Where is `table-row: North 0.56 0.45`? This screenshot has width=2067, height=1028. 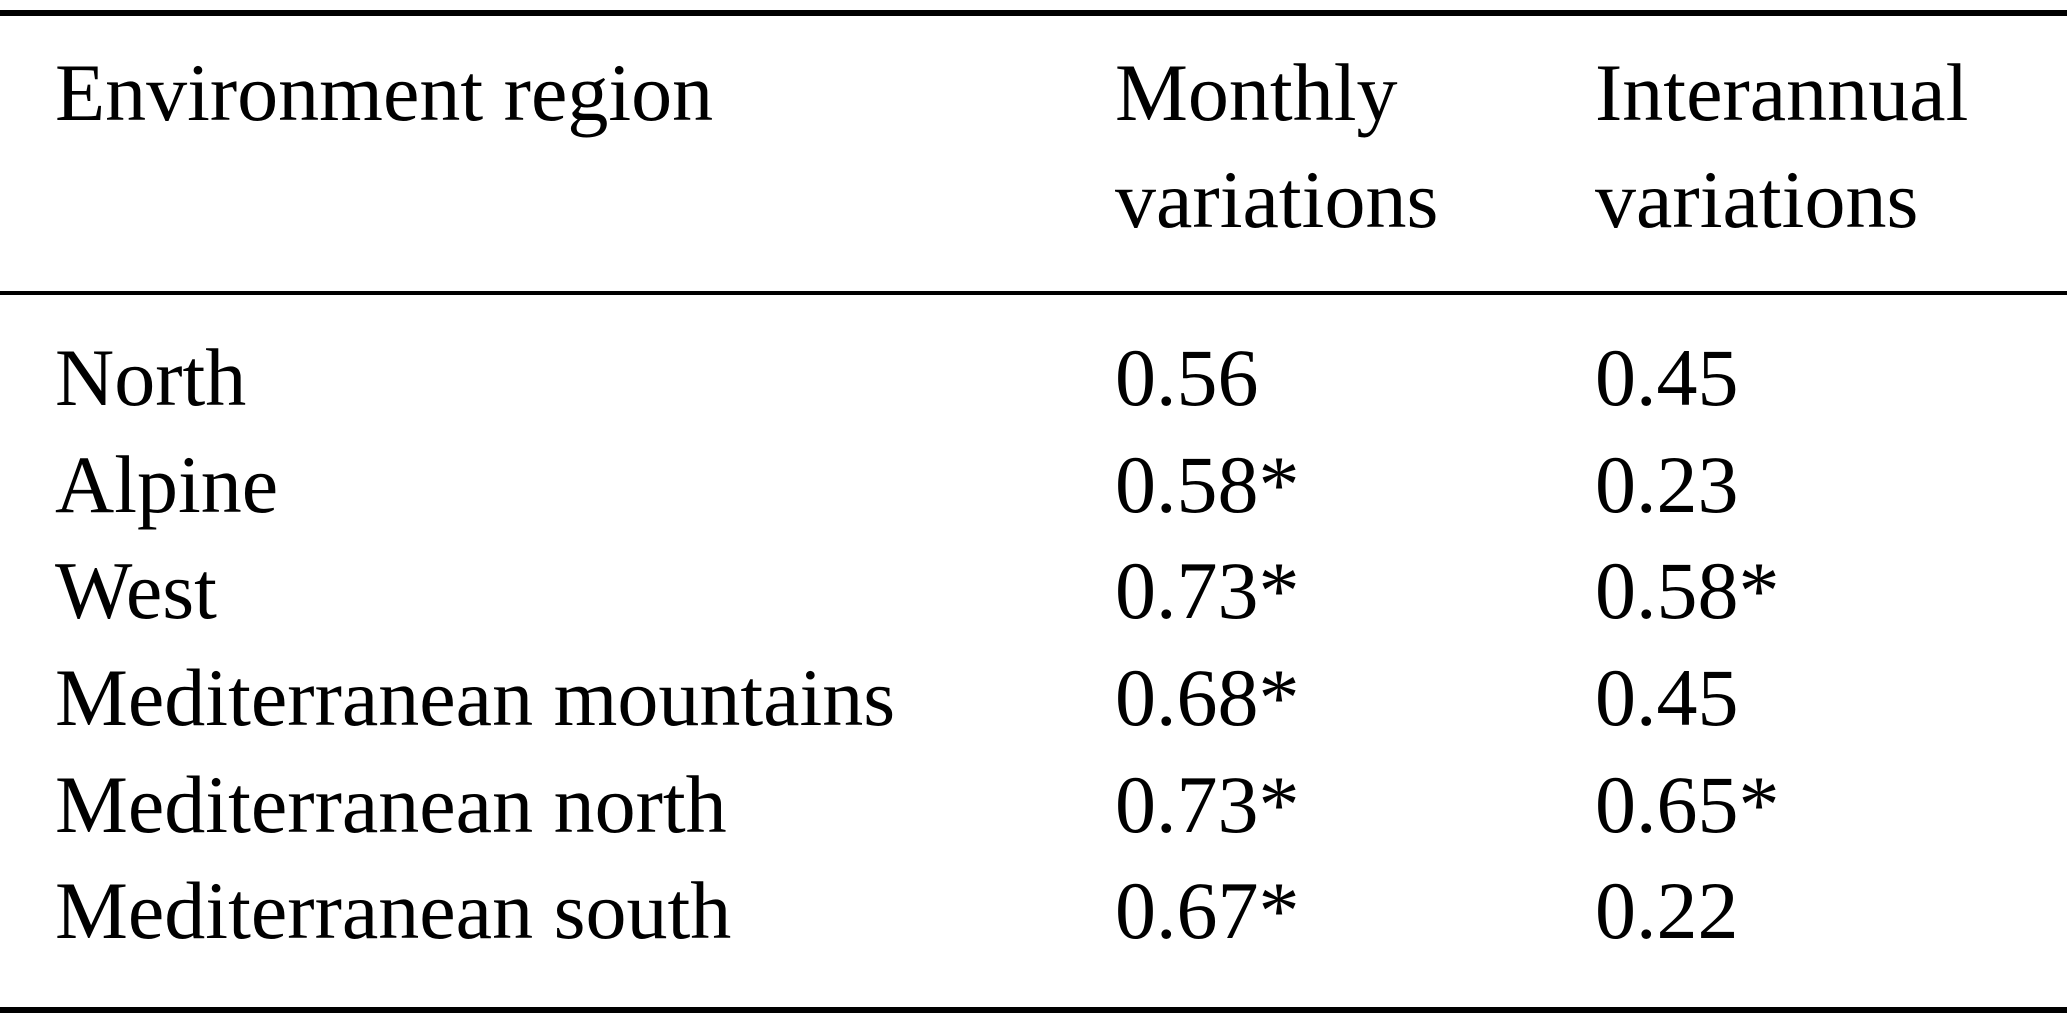
table-row: North 0.56 0.45 is located at coordinates (1033, 362).